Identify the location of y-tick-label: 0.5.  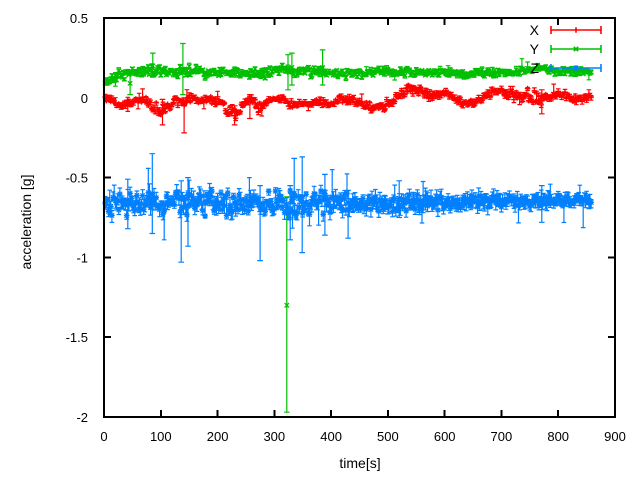
(79, 18).